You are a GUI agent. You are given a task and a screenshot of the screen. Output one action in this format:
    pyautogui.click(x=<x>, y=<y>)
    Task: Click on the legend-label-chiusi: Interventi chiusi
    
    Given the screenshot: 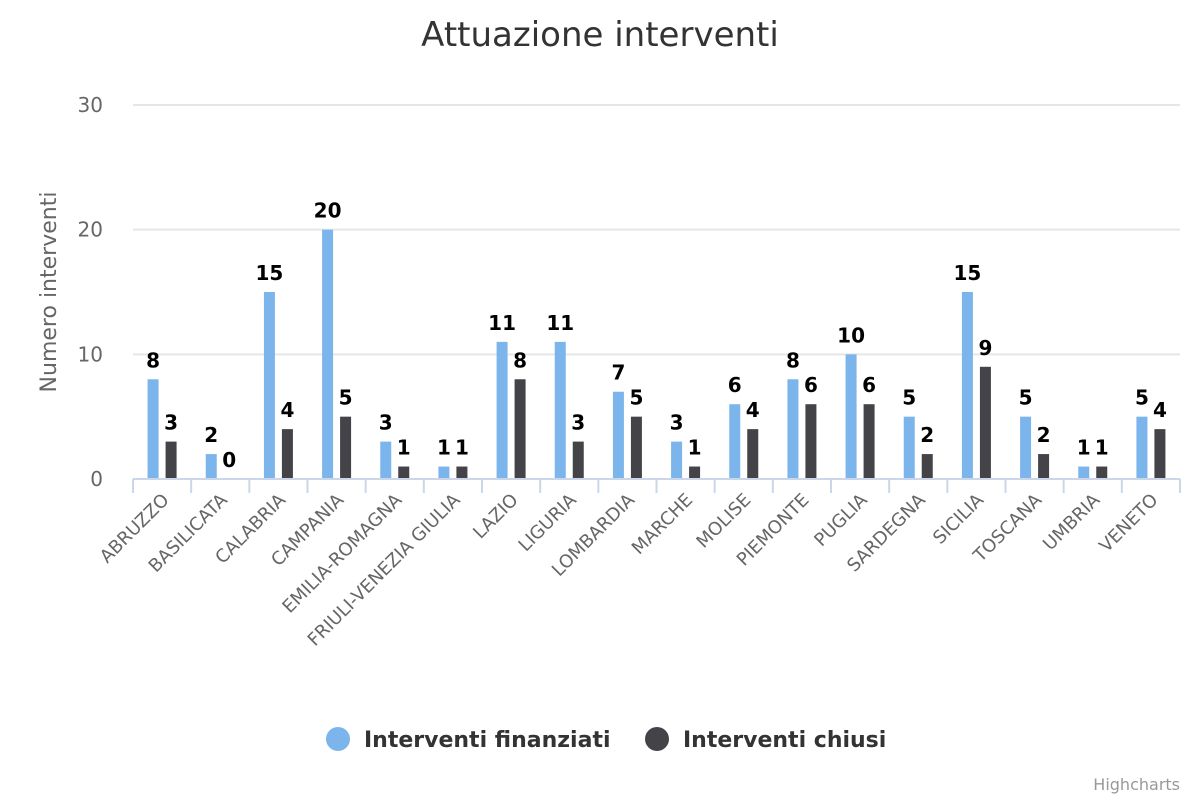 What is the action you would take?
    pyautogui.click(x=784, y=740)
    